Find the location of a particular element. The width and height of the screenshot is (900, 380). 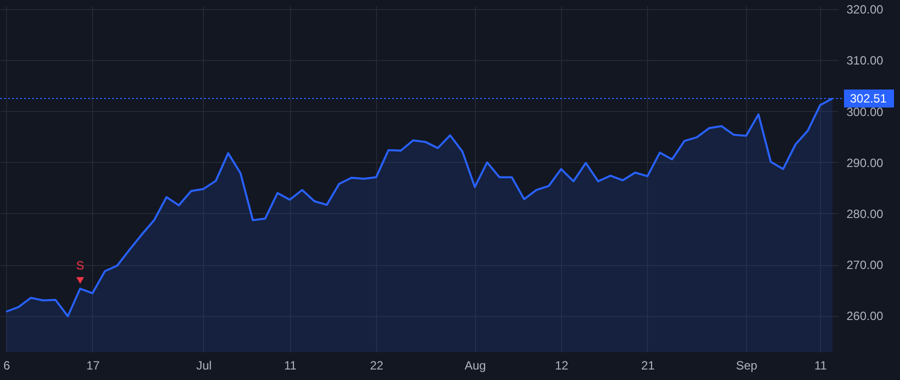

x-tick-label: Aug is located at coordinates (475, 365).